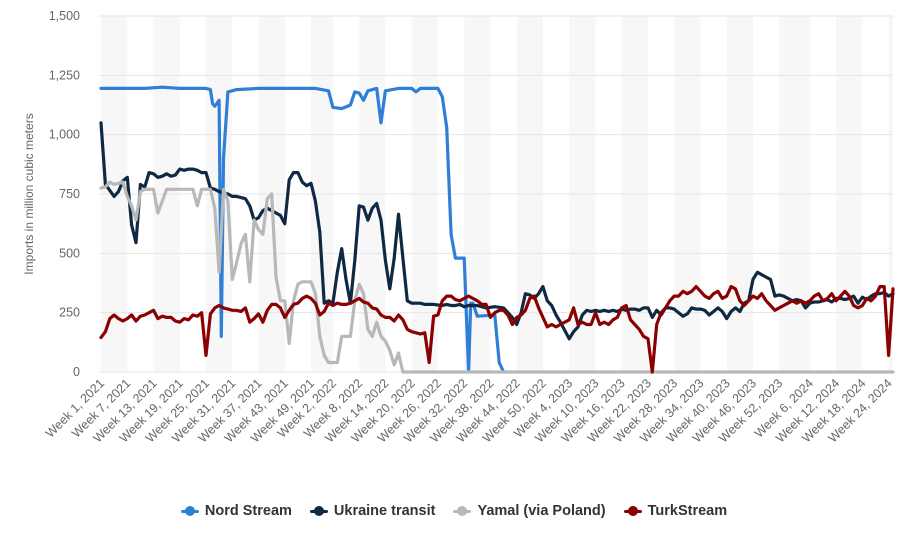 The height and width of the screenshot is (540, 908). I want to click on y-axis-title: Imports in million cubic meters, so click(29, 193).